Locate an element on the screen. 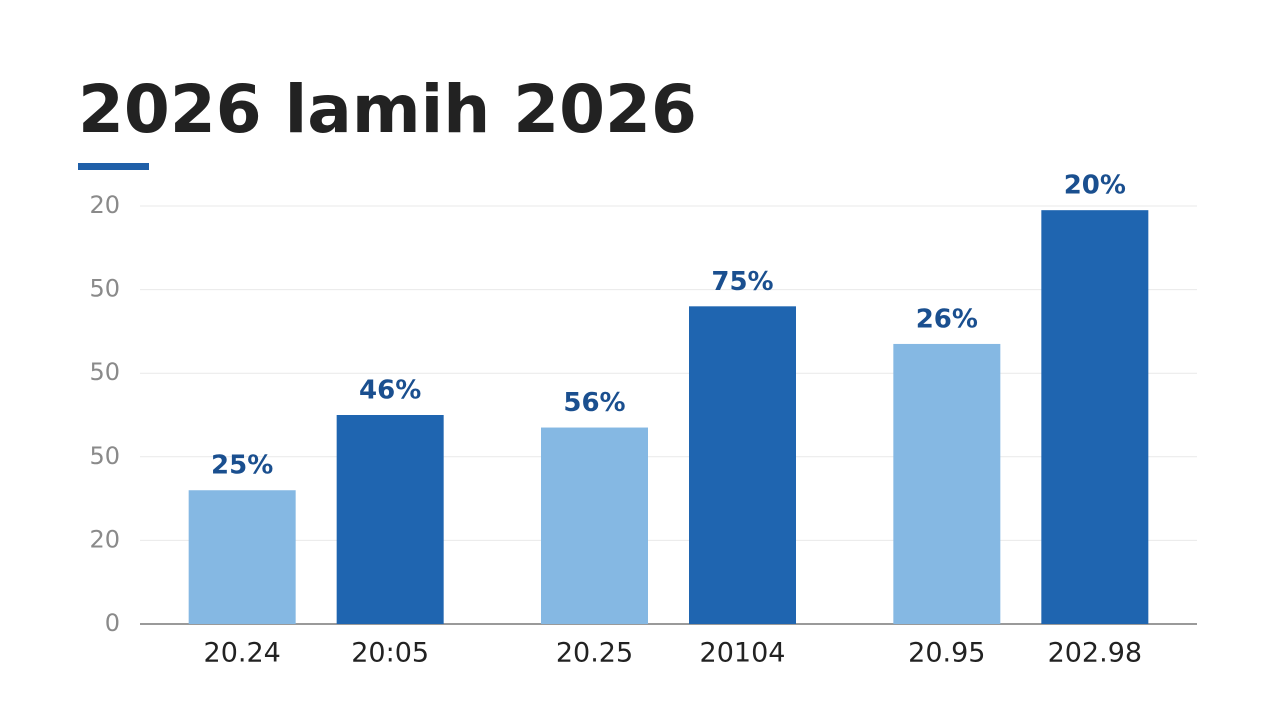  x-tick-label: 20:05 is located at coordinates (390, 653).